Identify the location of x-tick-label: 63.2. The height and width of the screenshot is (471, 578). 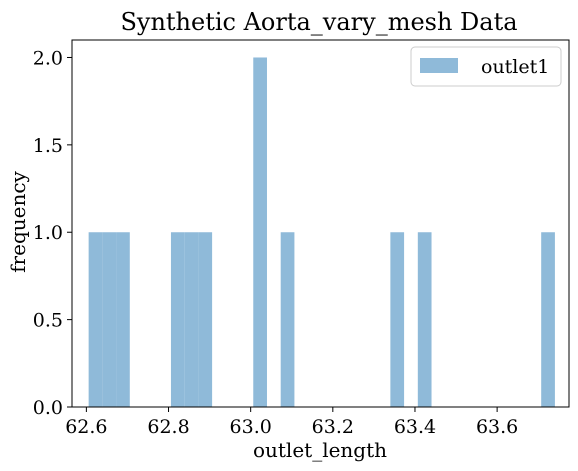
(333, 427).